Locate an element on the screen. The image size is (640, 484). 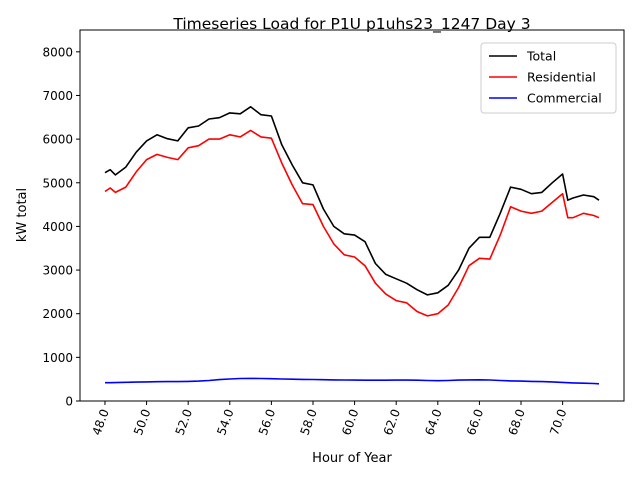
y-tick-label: 6000 is located at coordinates (57, 140).